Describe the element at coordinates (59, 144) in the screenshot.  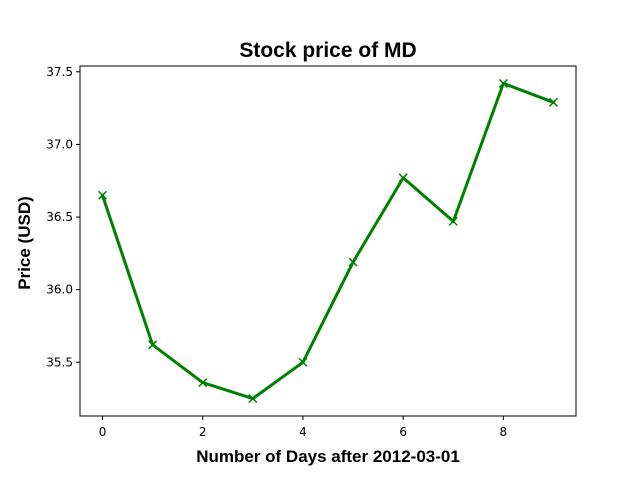
I see `y-tick-label: 37.0` at that location.